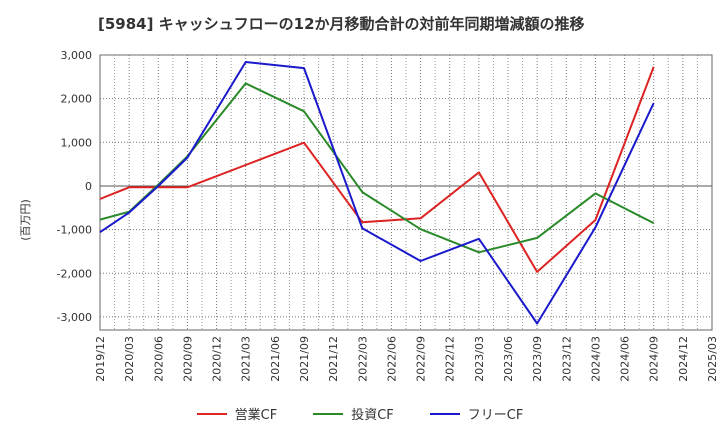  Describe the element at coordinates (217, 359) in the screenshot. I see `x-tick-label: 2020/12` at that location.